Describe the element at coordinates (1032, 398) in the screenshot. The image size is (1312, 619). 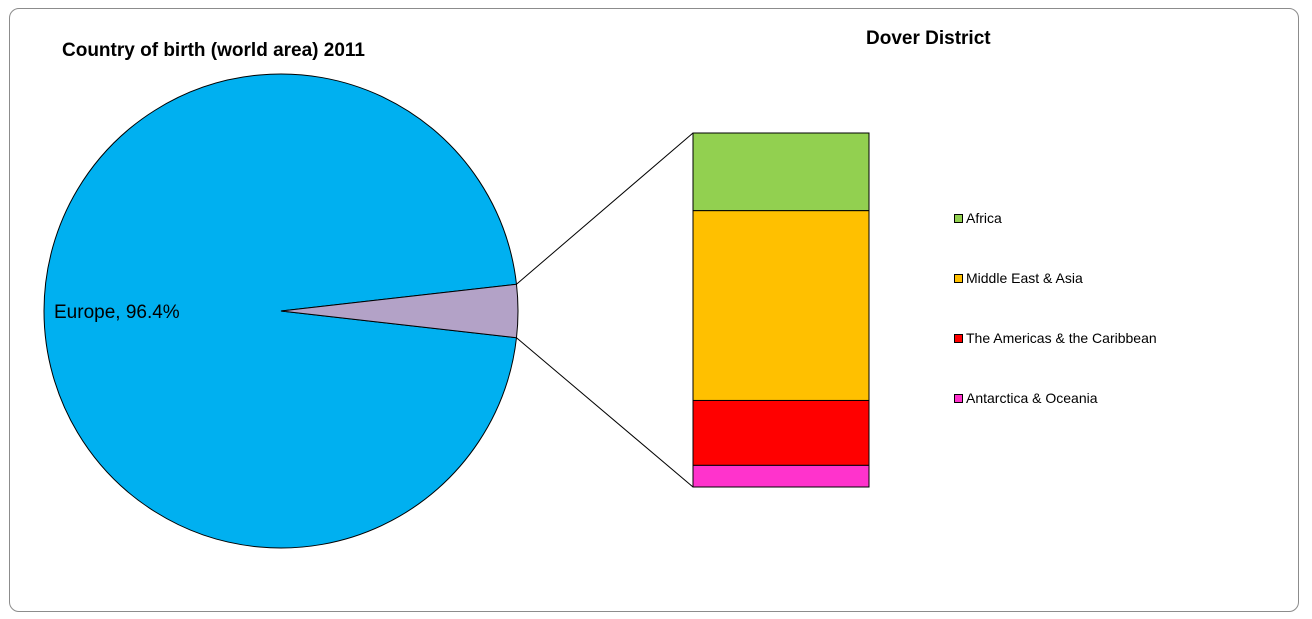
I see `legend-label: Antarctica & Oceania` at that location.